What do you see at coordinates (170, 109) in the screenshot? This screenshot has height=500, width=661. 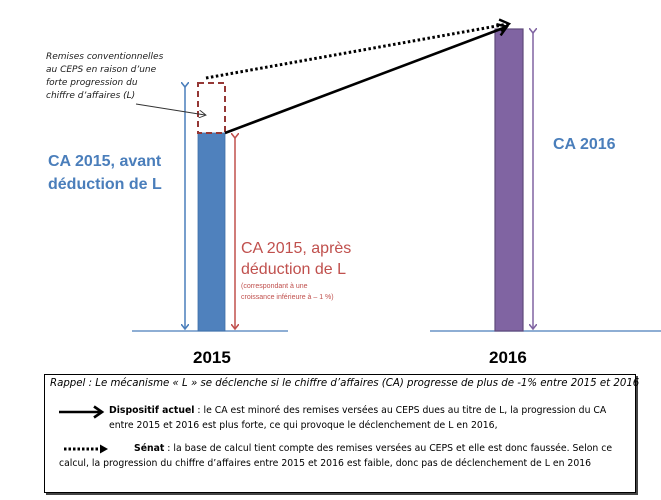 I see `annotation-pointer` at bounding box center [170, 109].